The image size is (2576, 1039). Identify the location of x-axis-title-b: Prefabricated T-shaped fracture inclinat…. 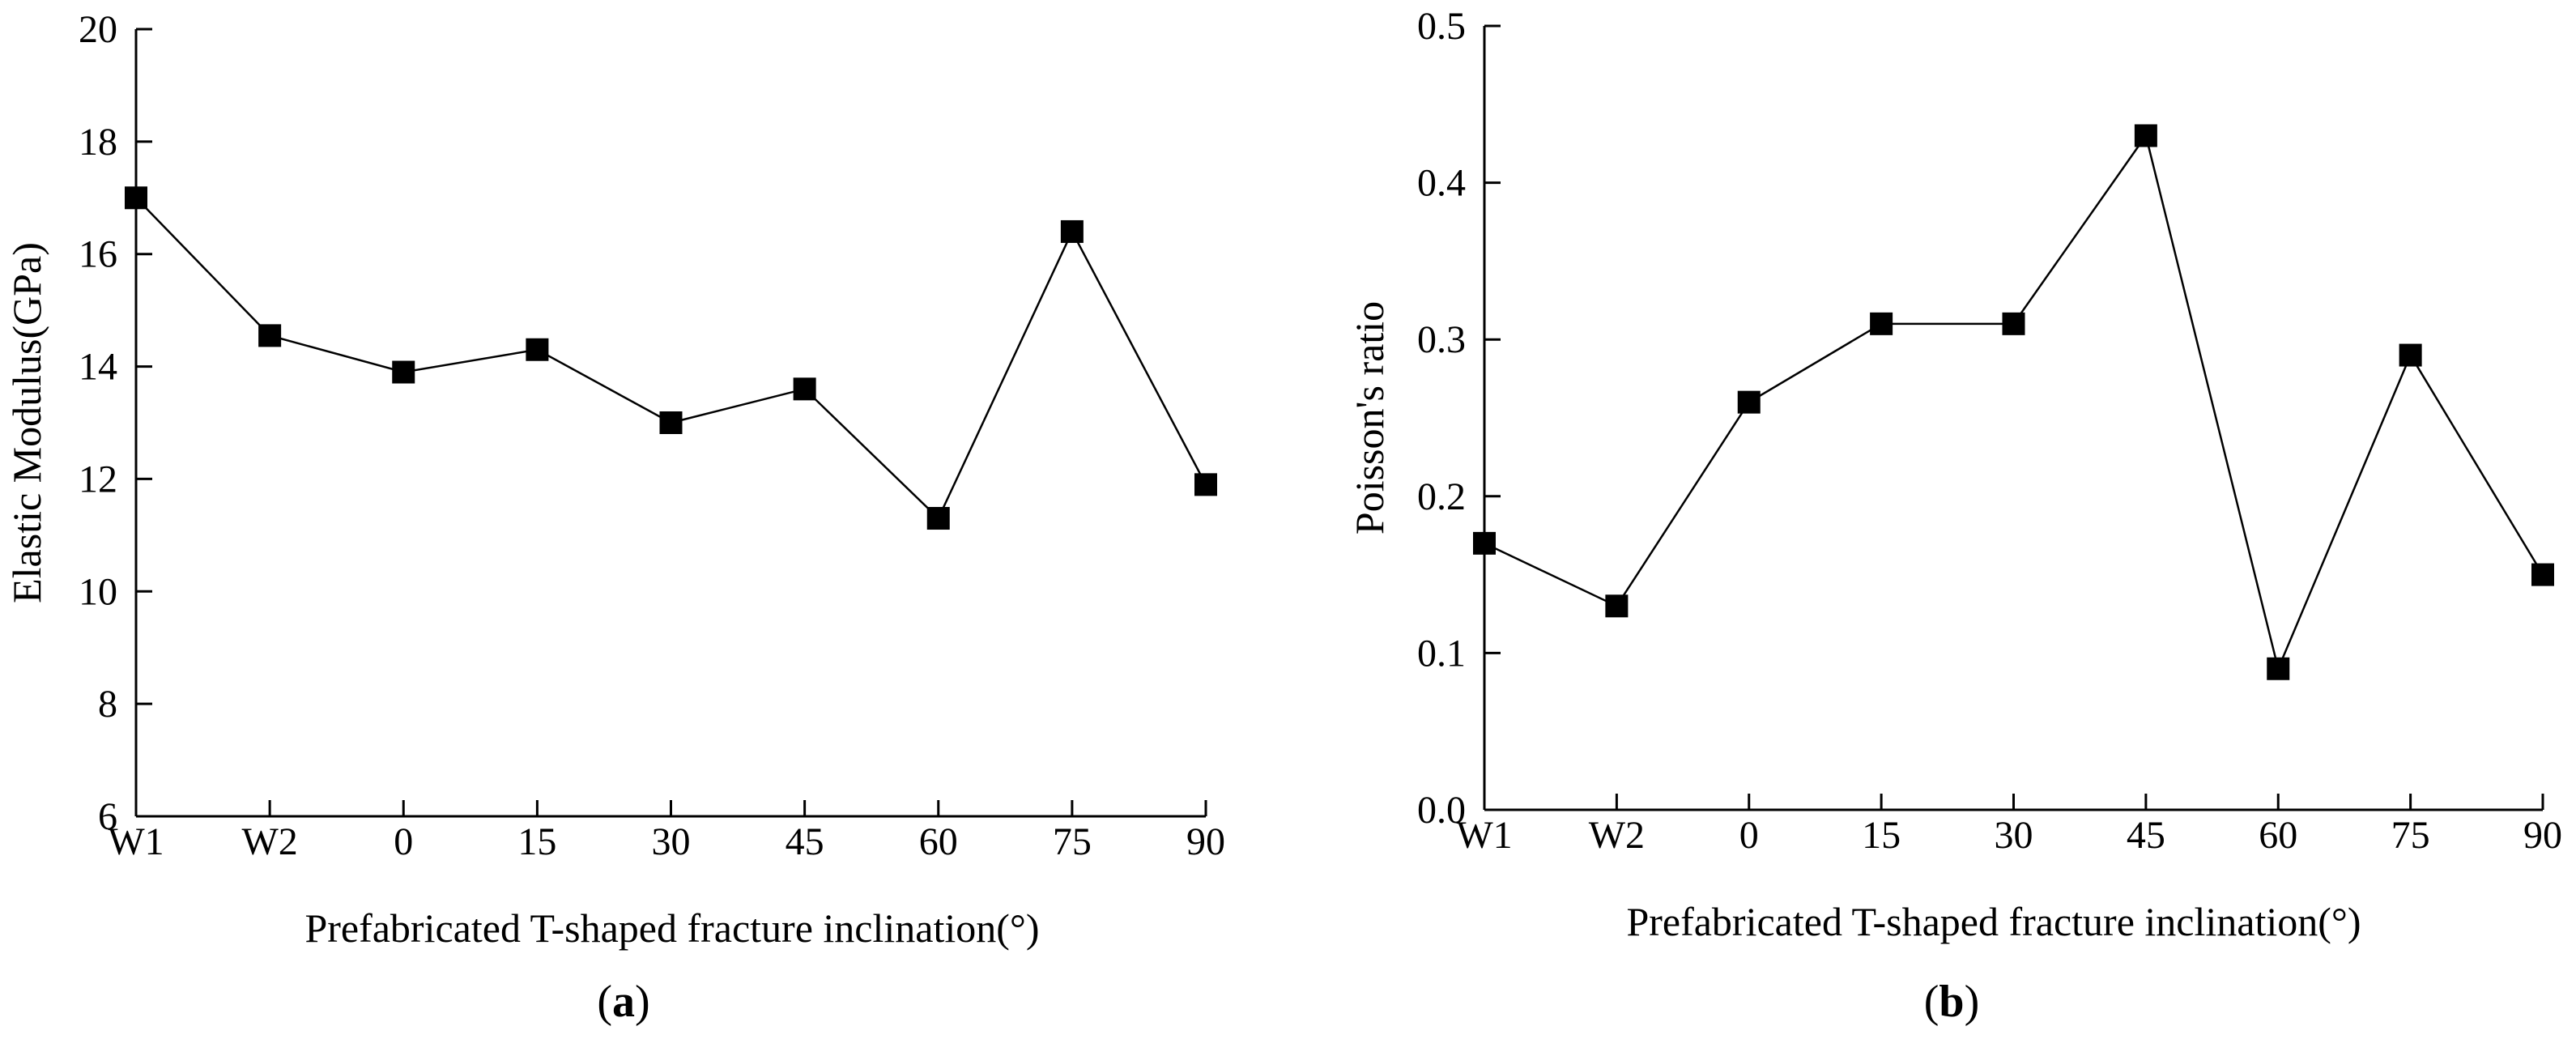
(1993, 921).